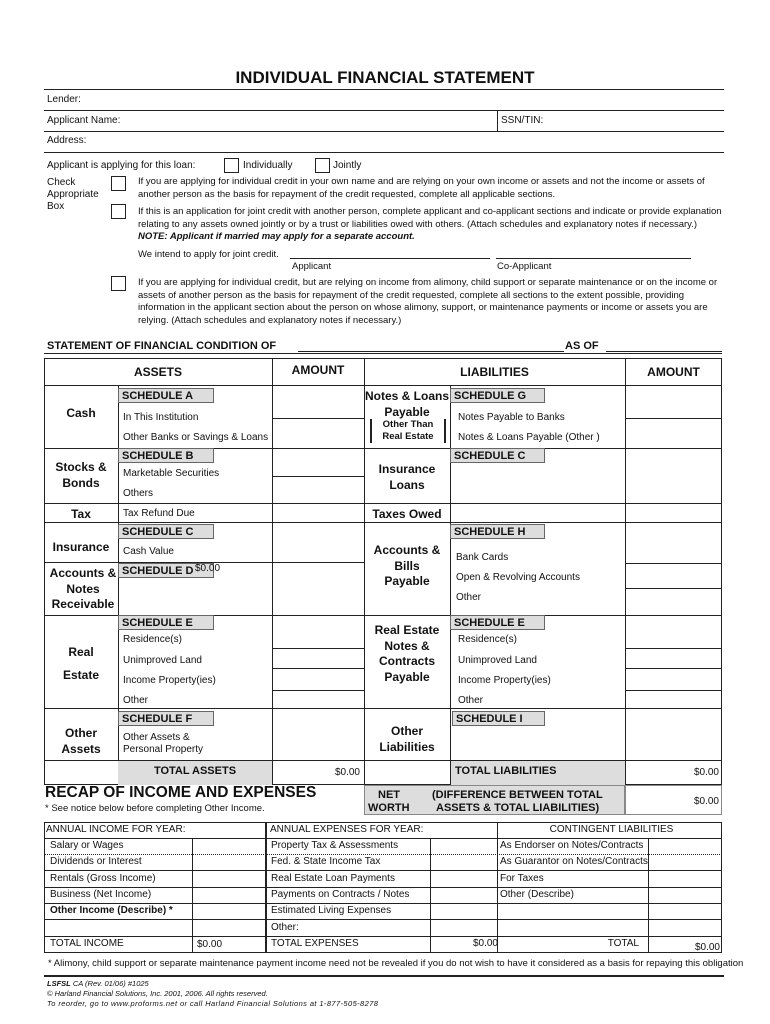 This screenshot has width=770, height=1024. Describe the element at coordinates (331, 910) in the screenshot. I see `expense-row: Estimated Living Expenses` at that location.